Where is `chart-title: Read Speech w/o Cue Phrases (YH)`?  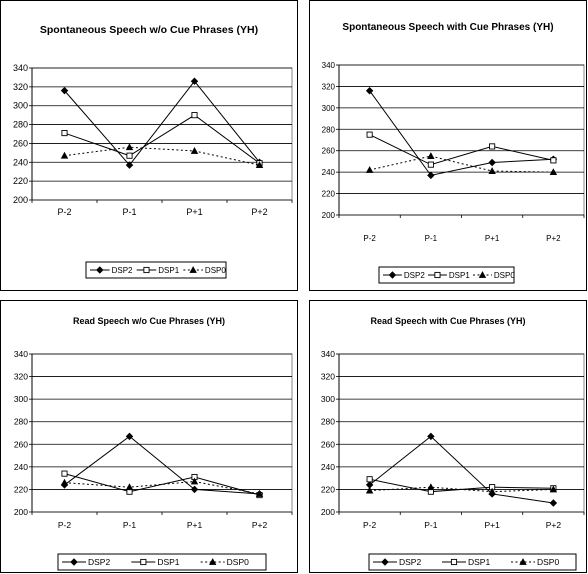 chart-title: Read Speech w/o Cue Phrases (YH) is located at coordinates (149, 321).